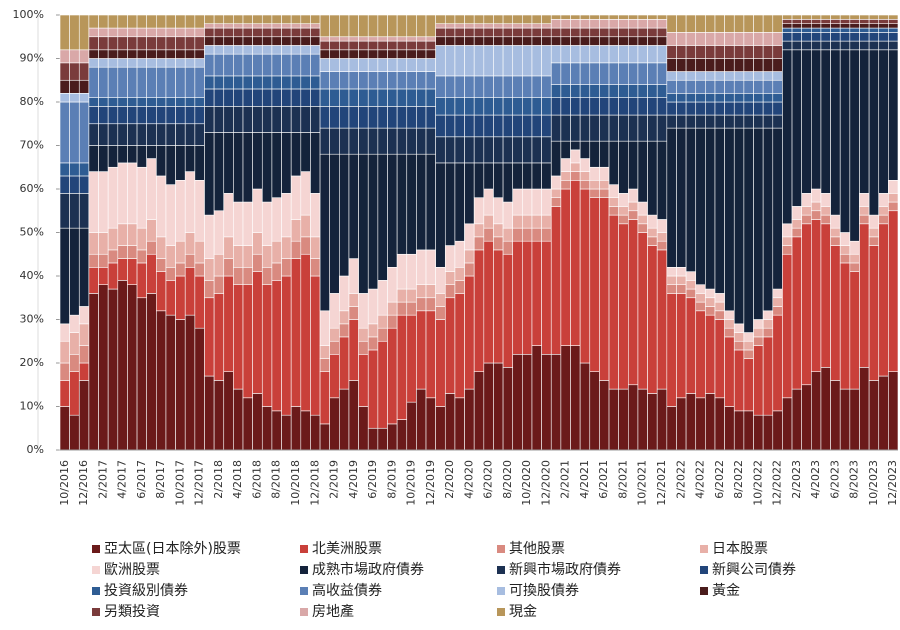 This screenshot has width=900, height=630. Describe the element at coordinates (603, 479) in the screenshot. I see `x-tick-label: 6/2021` at that location.